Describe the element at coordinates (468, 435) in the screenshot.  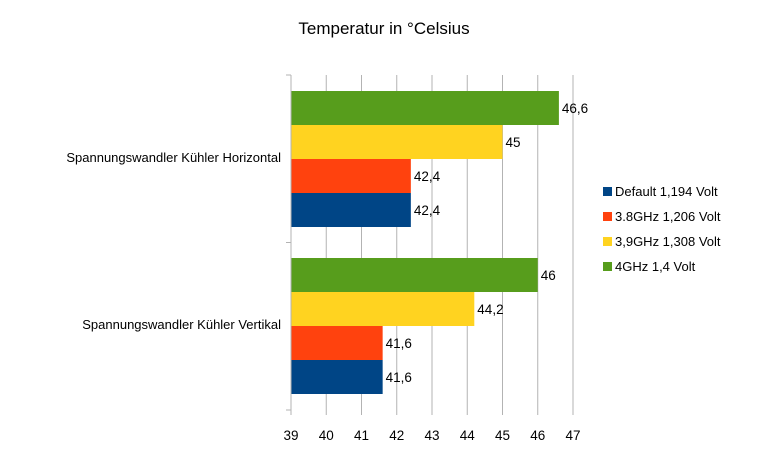
I see `x-tick-label: 44` at that location.